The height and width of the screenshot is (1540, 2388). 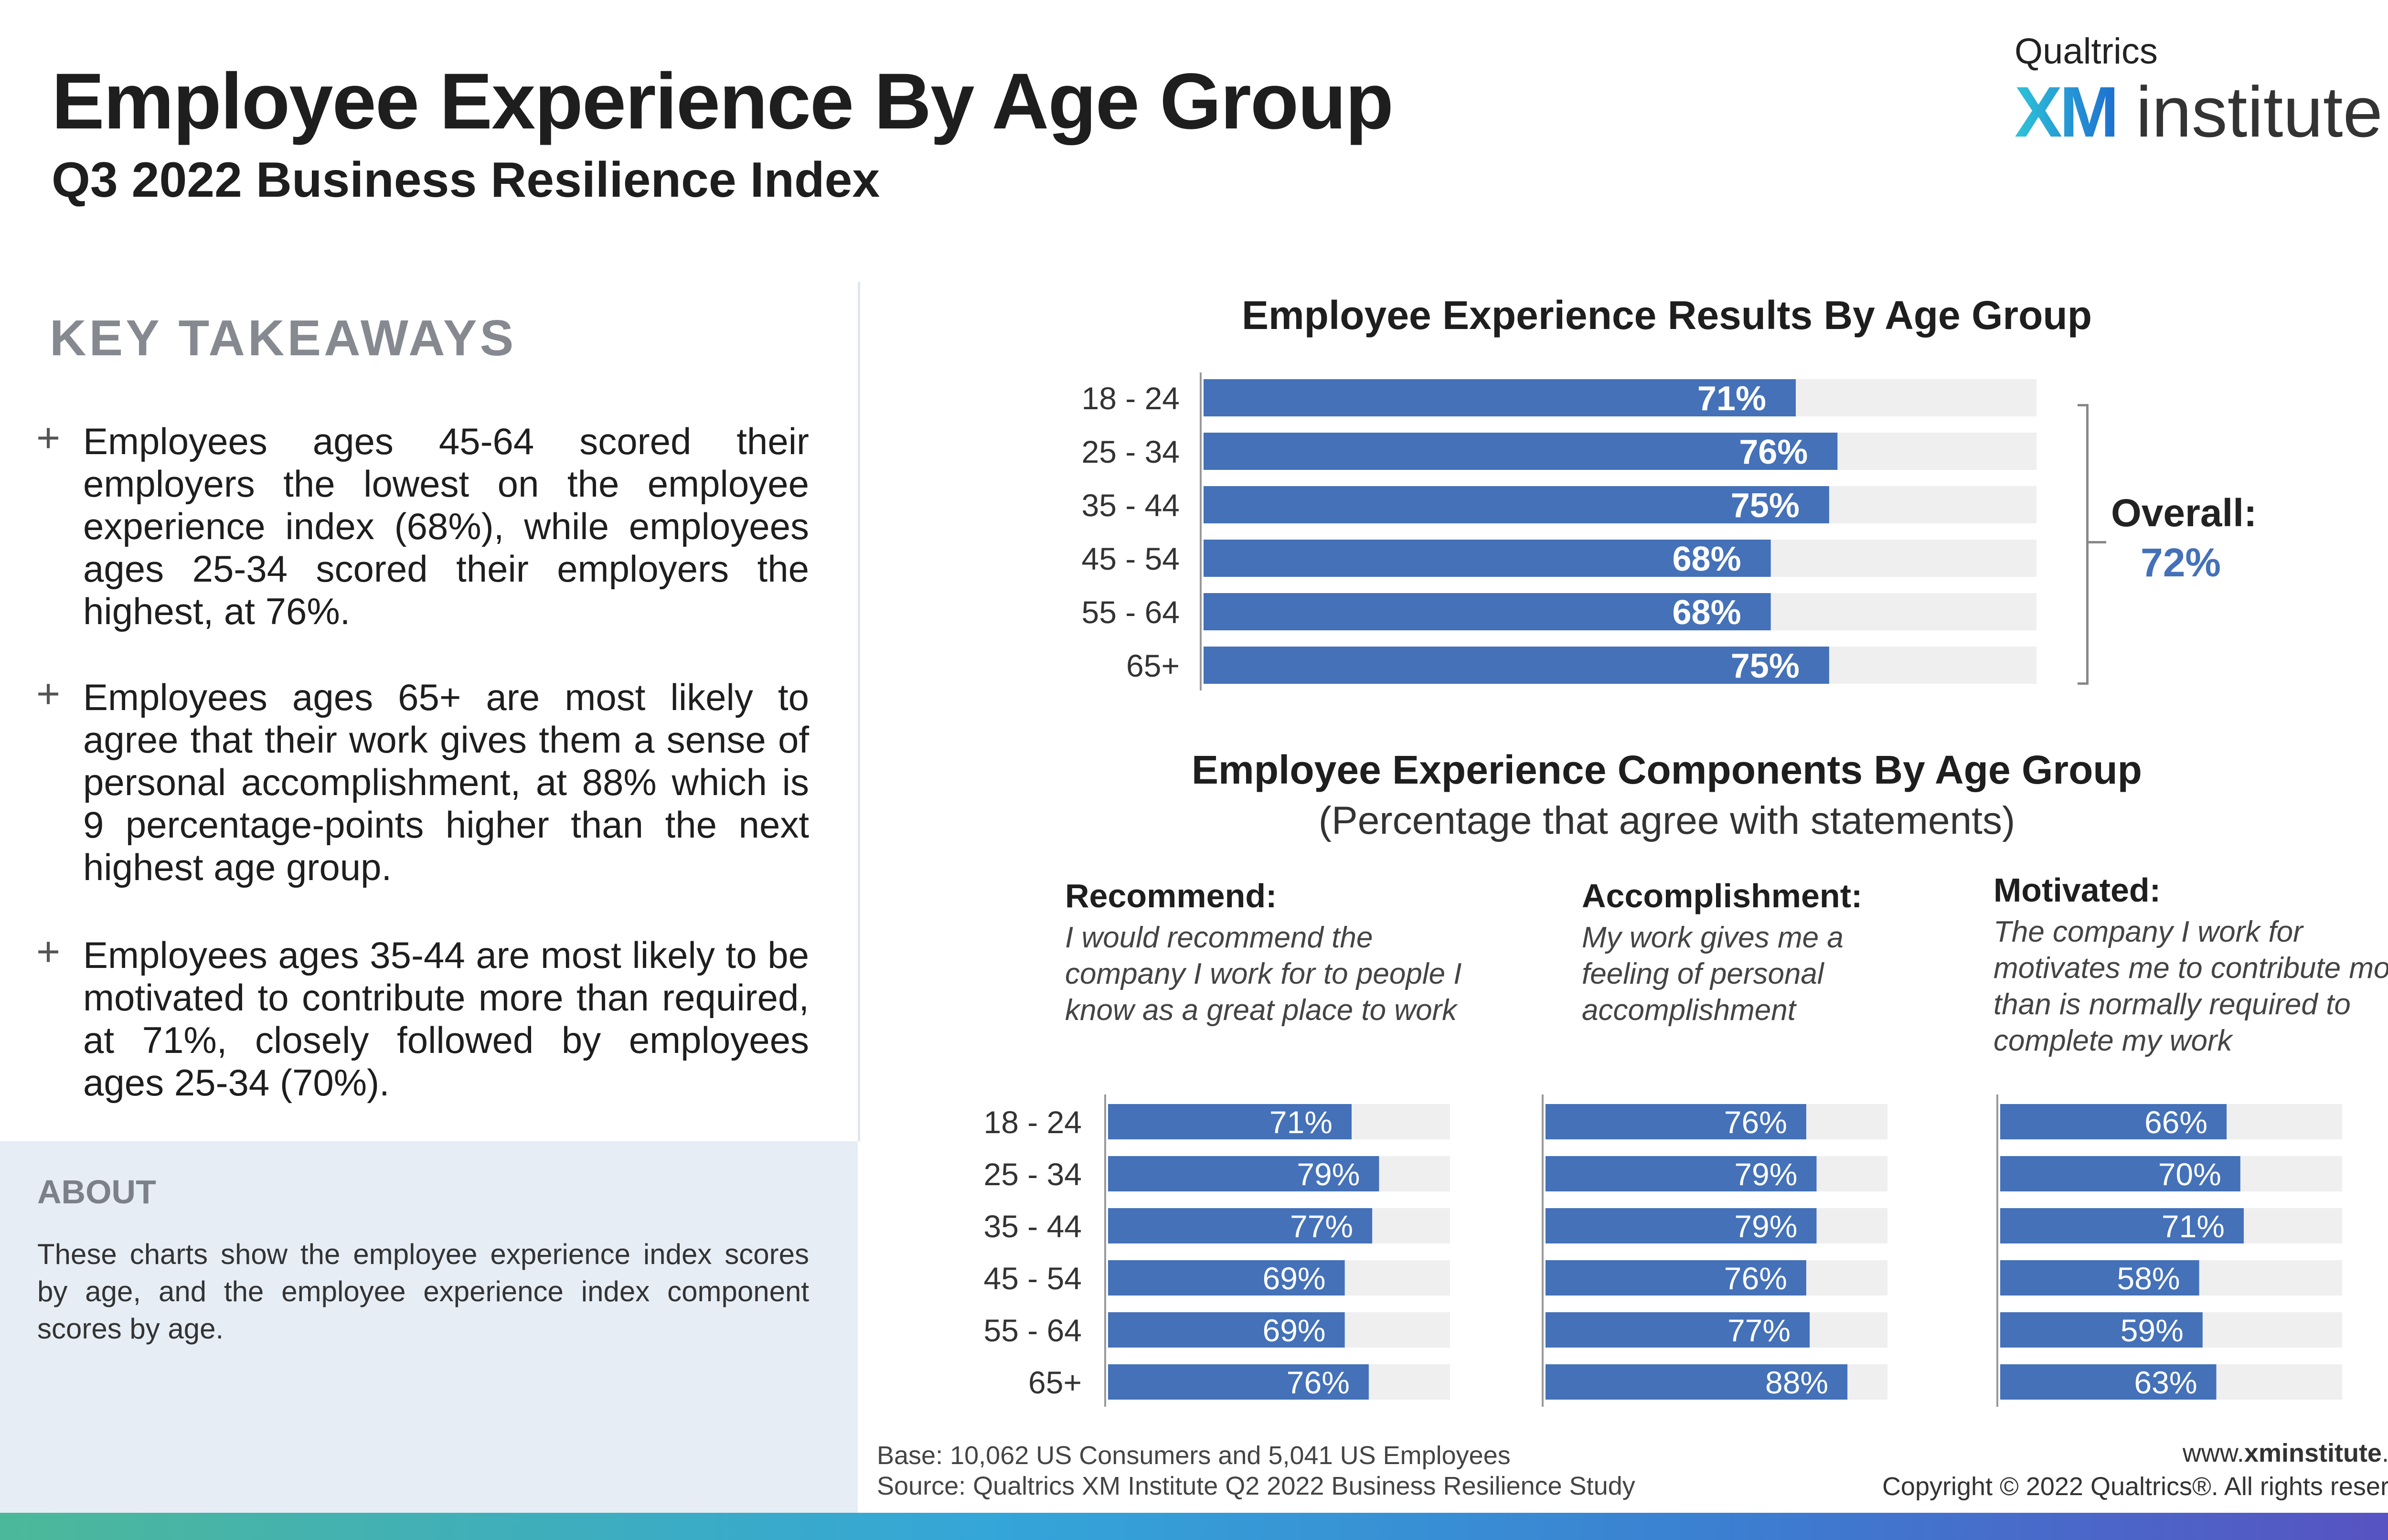 What do you see at coordinates (466, 180) in the screenshot?
I see `page-subtitle: Q3 2022 Business Resilience Index` at bounding box center [466, 180].